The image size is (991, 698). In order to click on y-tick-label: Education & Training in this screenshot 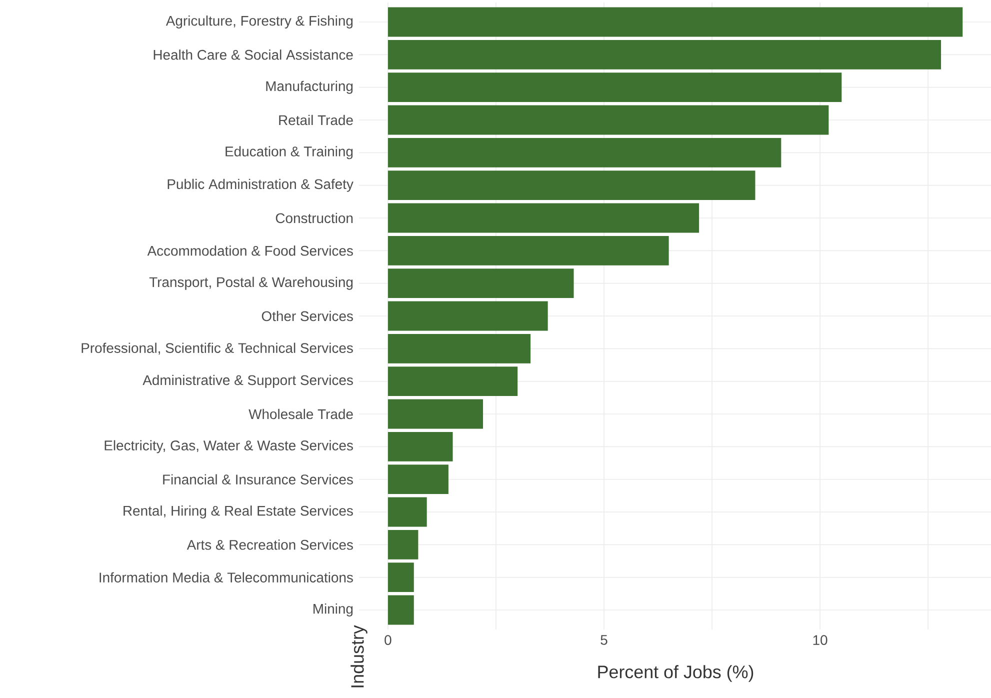, I will do `click(289, 153)`.